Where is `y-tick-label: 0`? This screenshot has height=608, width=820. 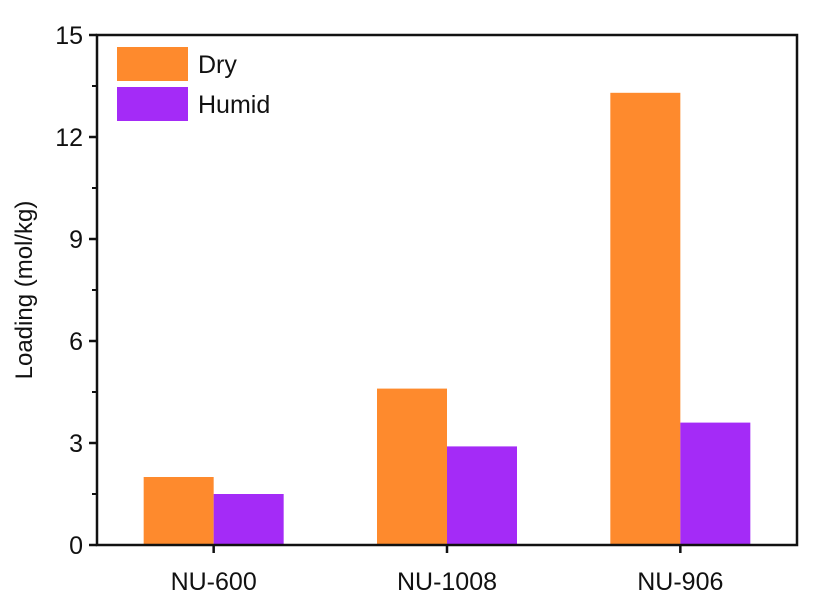
y-tick-label: 0 is located at coordinates (76, 546).